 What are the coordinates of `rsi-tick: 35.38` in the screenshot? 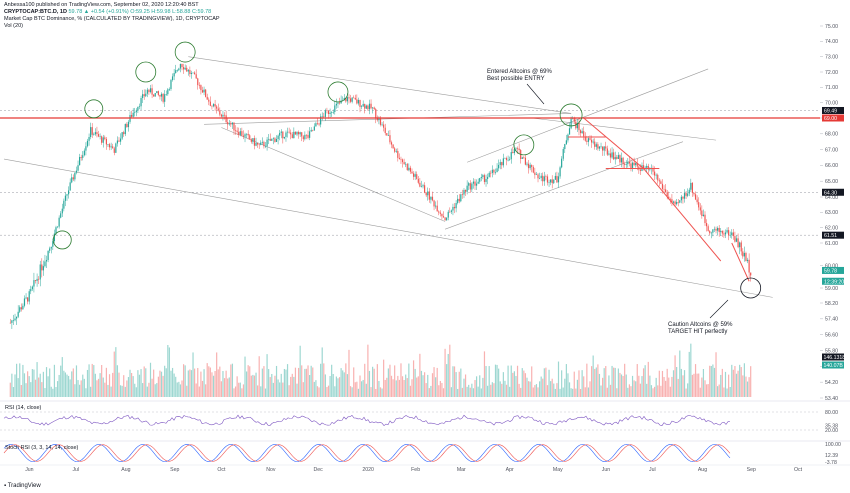 It's located at (831, 426).